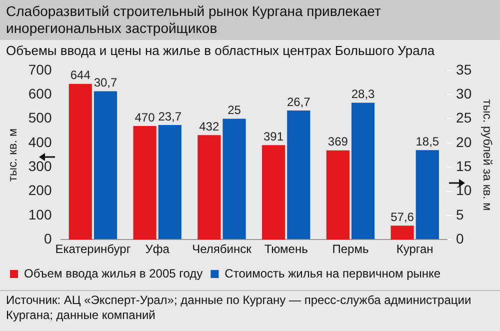  What do you see at coordinates (235, 110) in the screenshot?
I see `data-label: 25` at bounding box center [235, 110].